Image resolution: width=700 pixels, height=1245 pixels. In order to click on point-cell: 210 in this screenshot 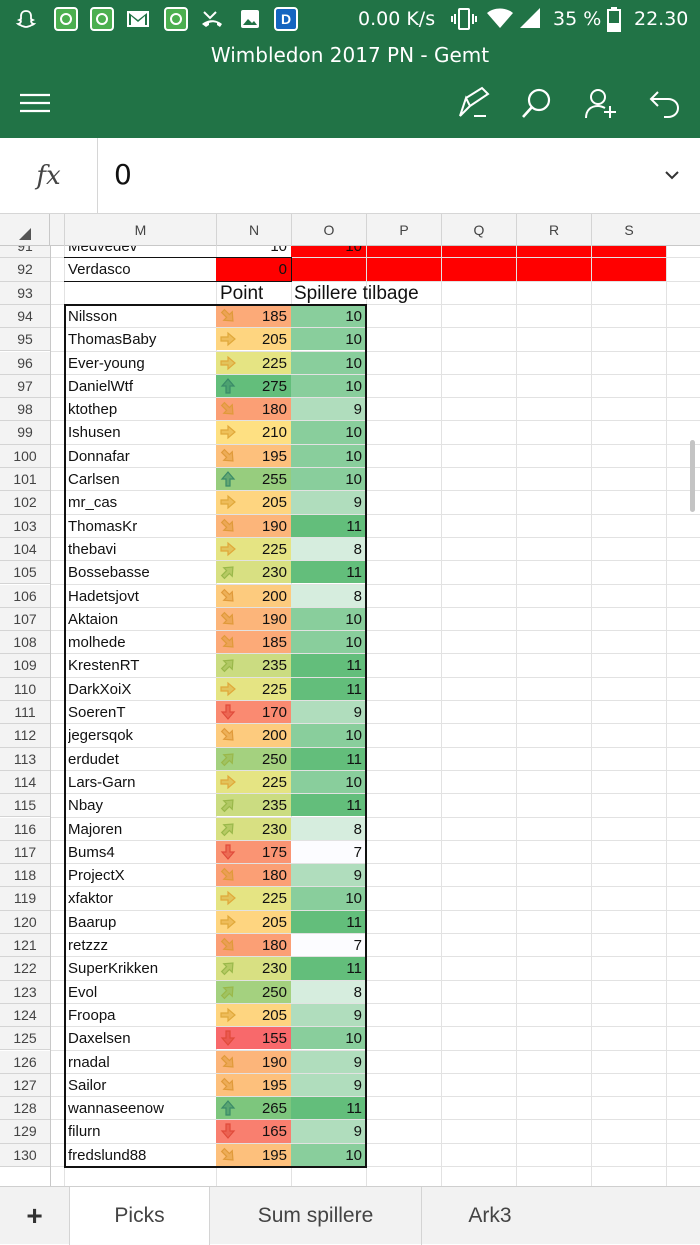, I will do `click(274, 433)`.